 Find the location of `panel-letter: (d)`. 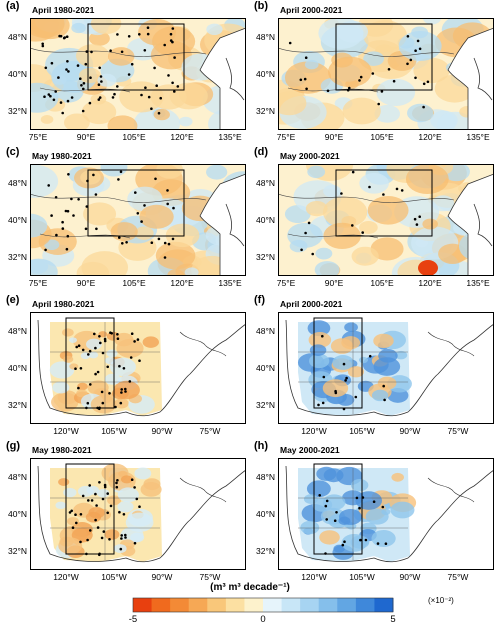

panel-letter: (d) is located at coordinates (261, 152).